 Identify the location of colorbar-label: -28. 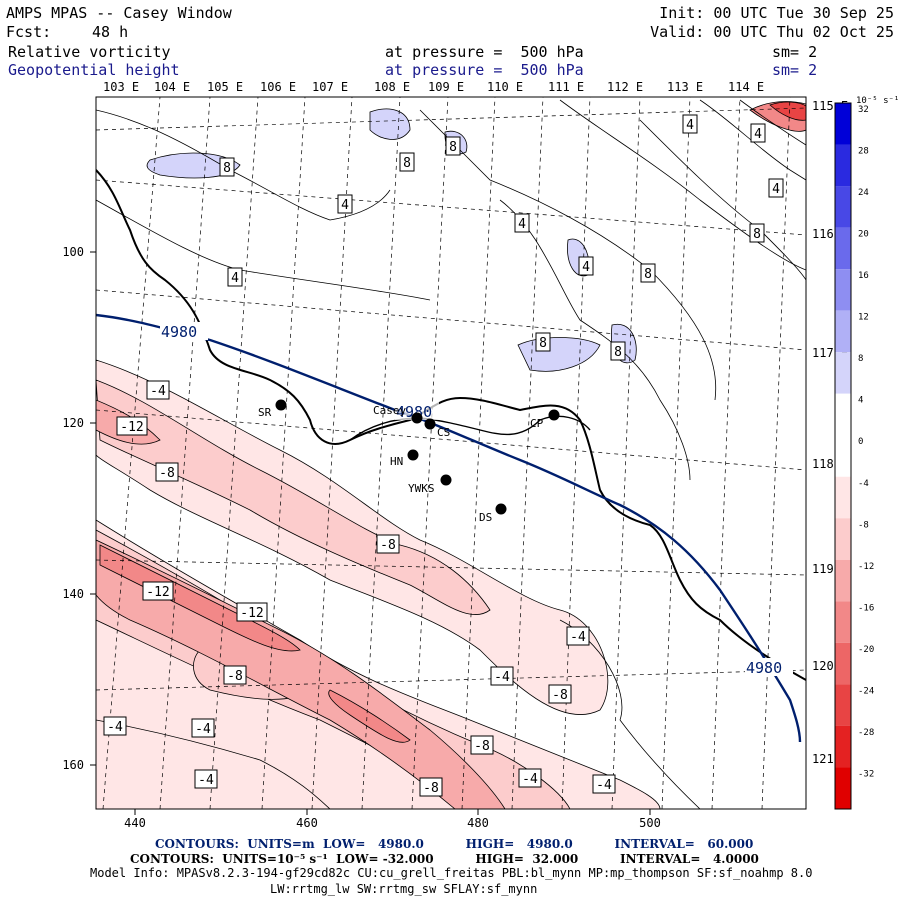
(866, 733).